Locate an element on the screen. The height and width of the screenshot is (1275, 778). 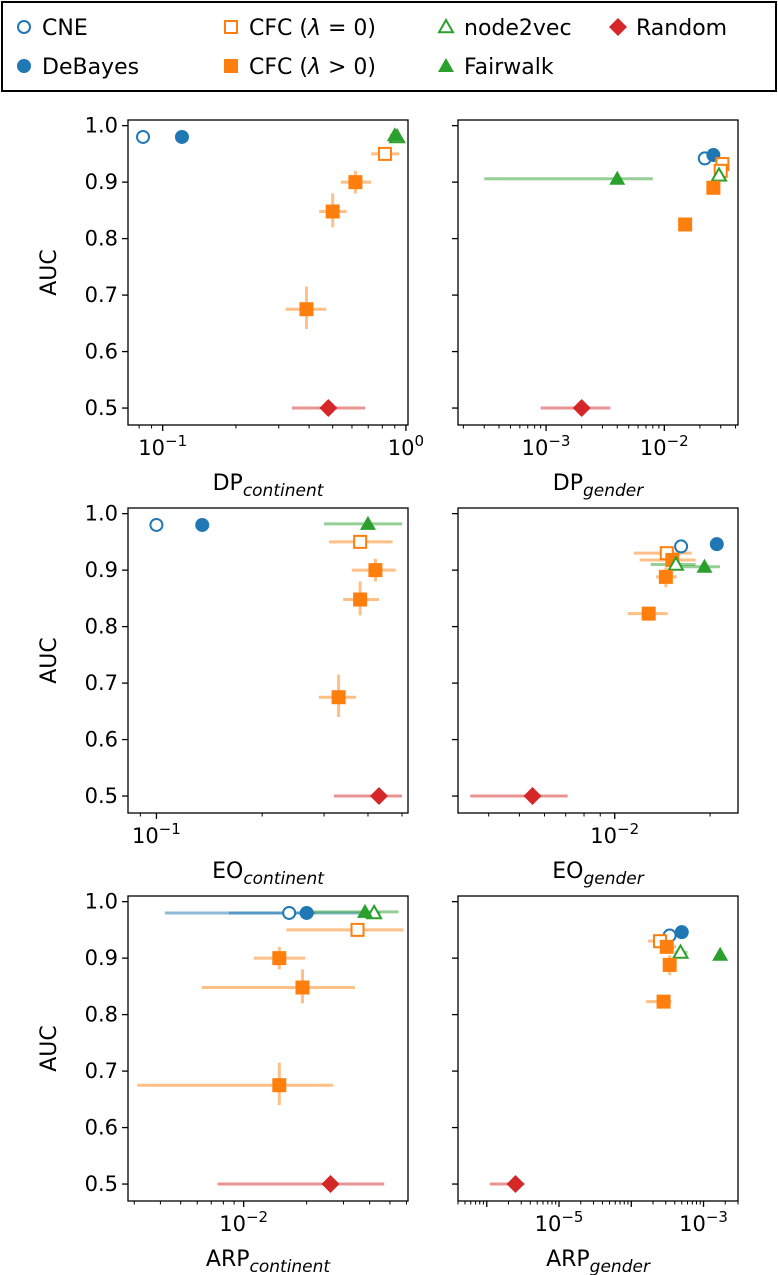
legend-label-node2vec: node2vec is located at coordinates (518, 28).